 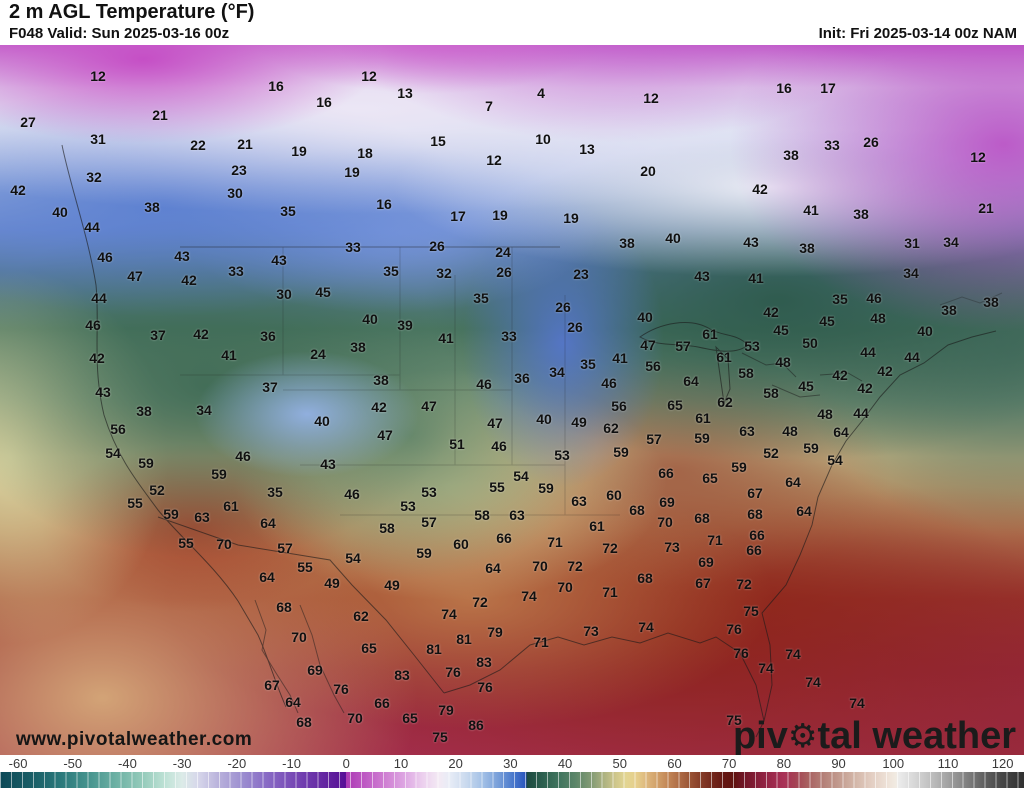 I want to click on color-scale-tick: 100, so click(x=893, y=763).